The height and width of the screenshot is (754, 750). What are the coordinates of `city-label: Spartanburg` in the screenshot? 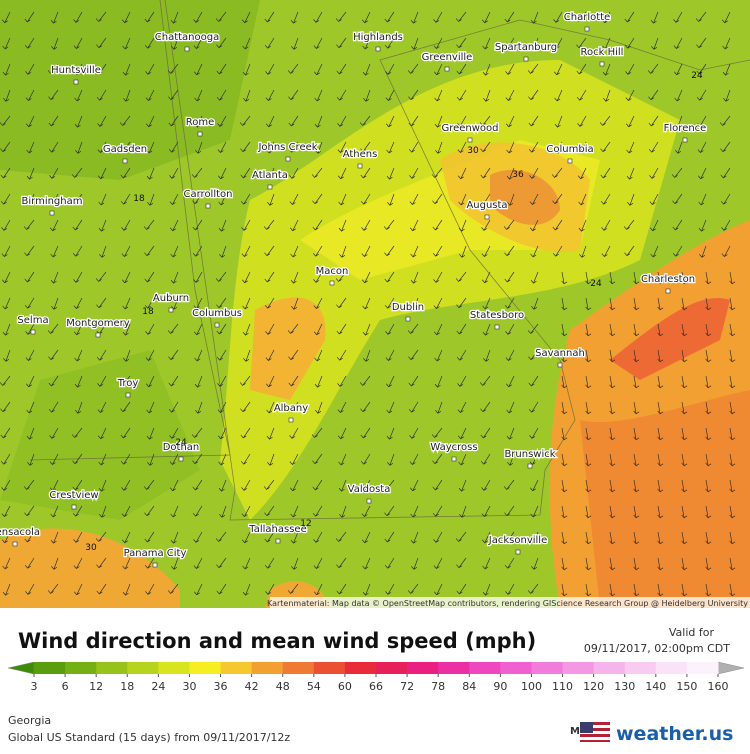 It's located at (526, 47).